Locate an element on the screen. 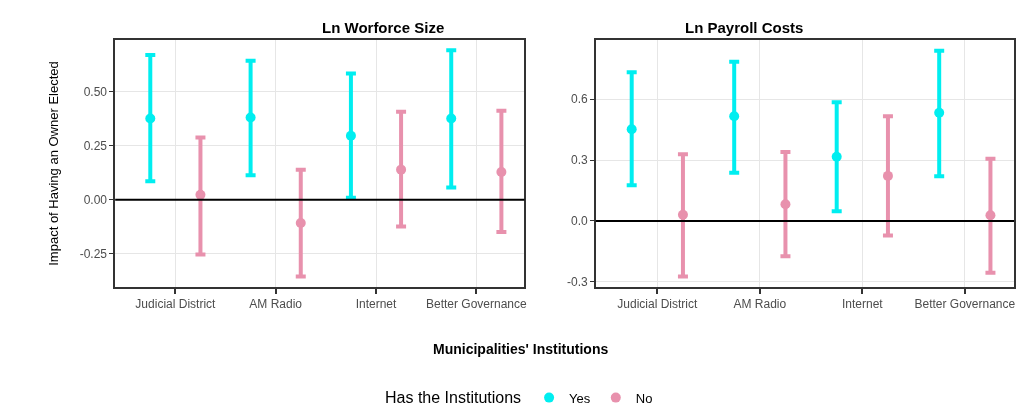 This screenshot has height=416, width=1018. chart-title: Ln Payroll Costs is located at coordinates (744, 27).